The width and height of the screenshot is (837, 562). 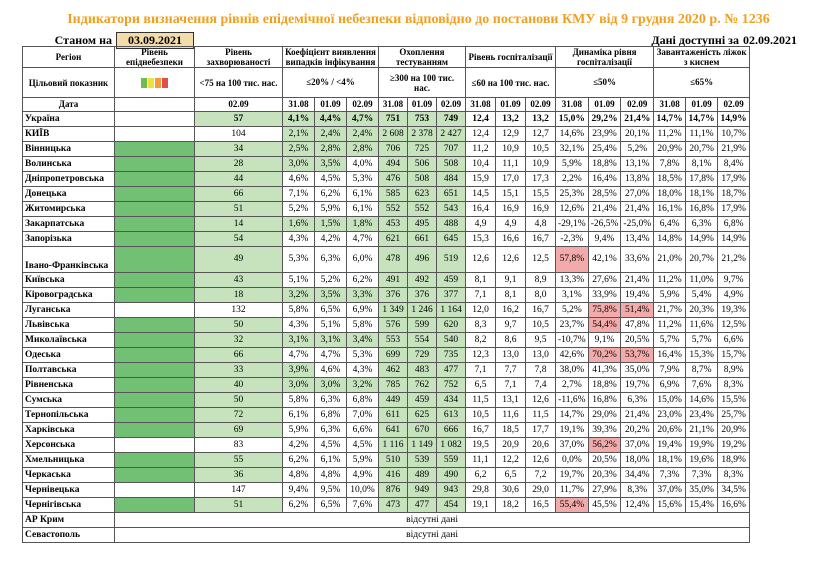 What do you see at coordinates (422, 280) in the screenshot?
I see `testing-value: 492` at bounding box center [422, 280].